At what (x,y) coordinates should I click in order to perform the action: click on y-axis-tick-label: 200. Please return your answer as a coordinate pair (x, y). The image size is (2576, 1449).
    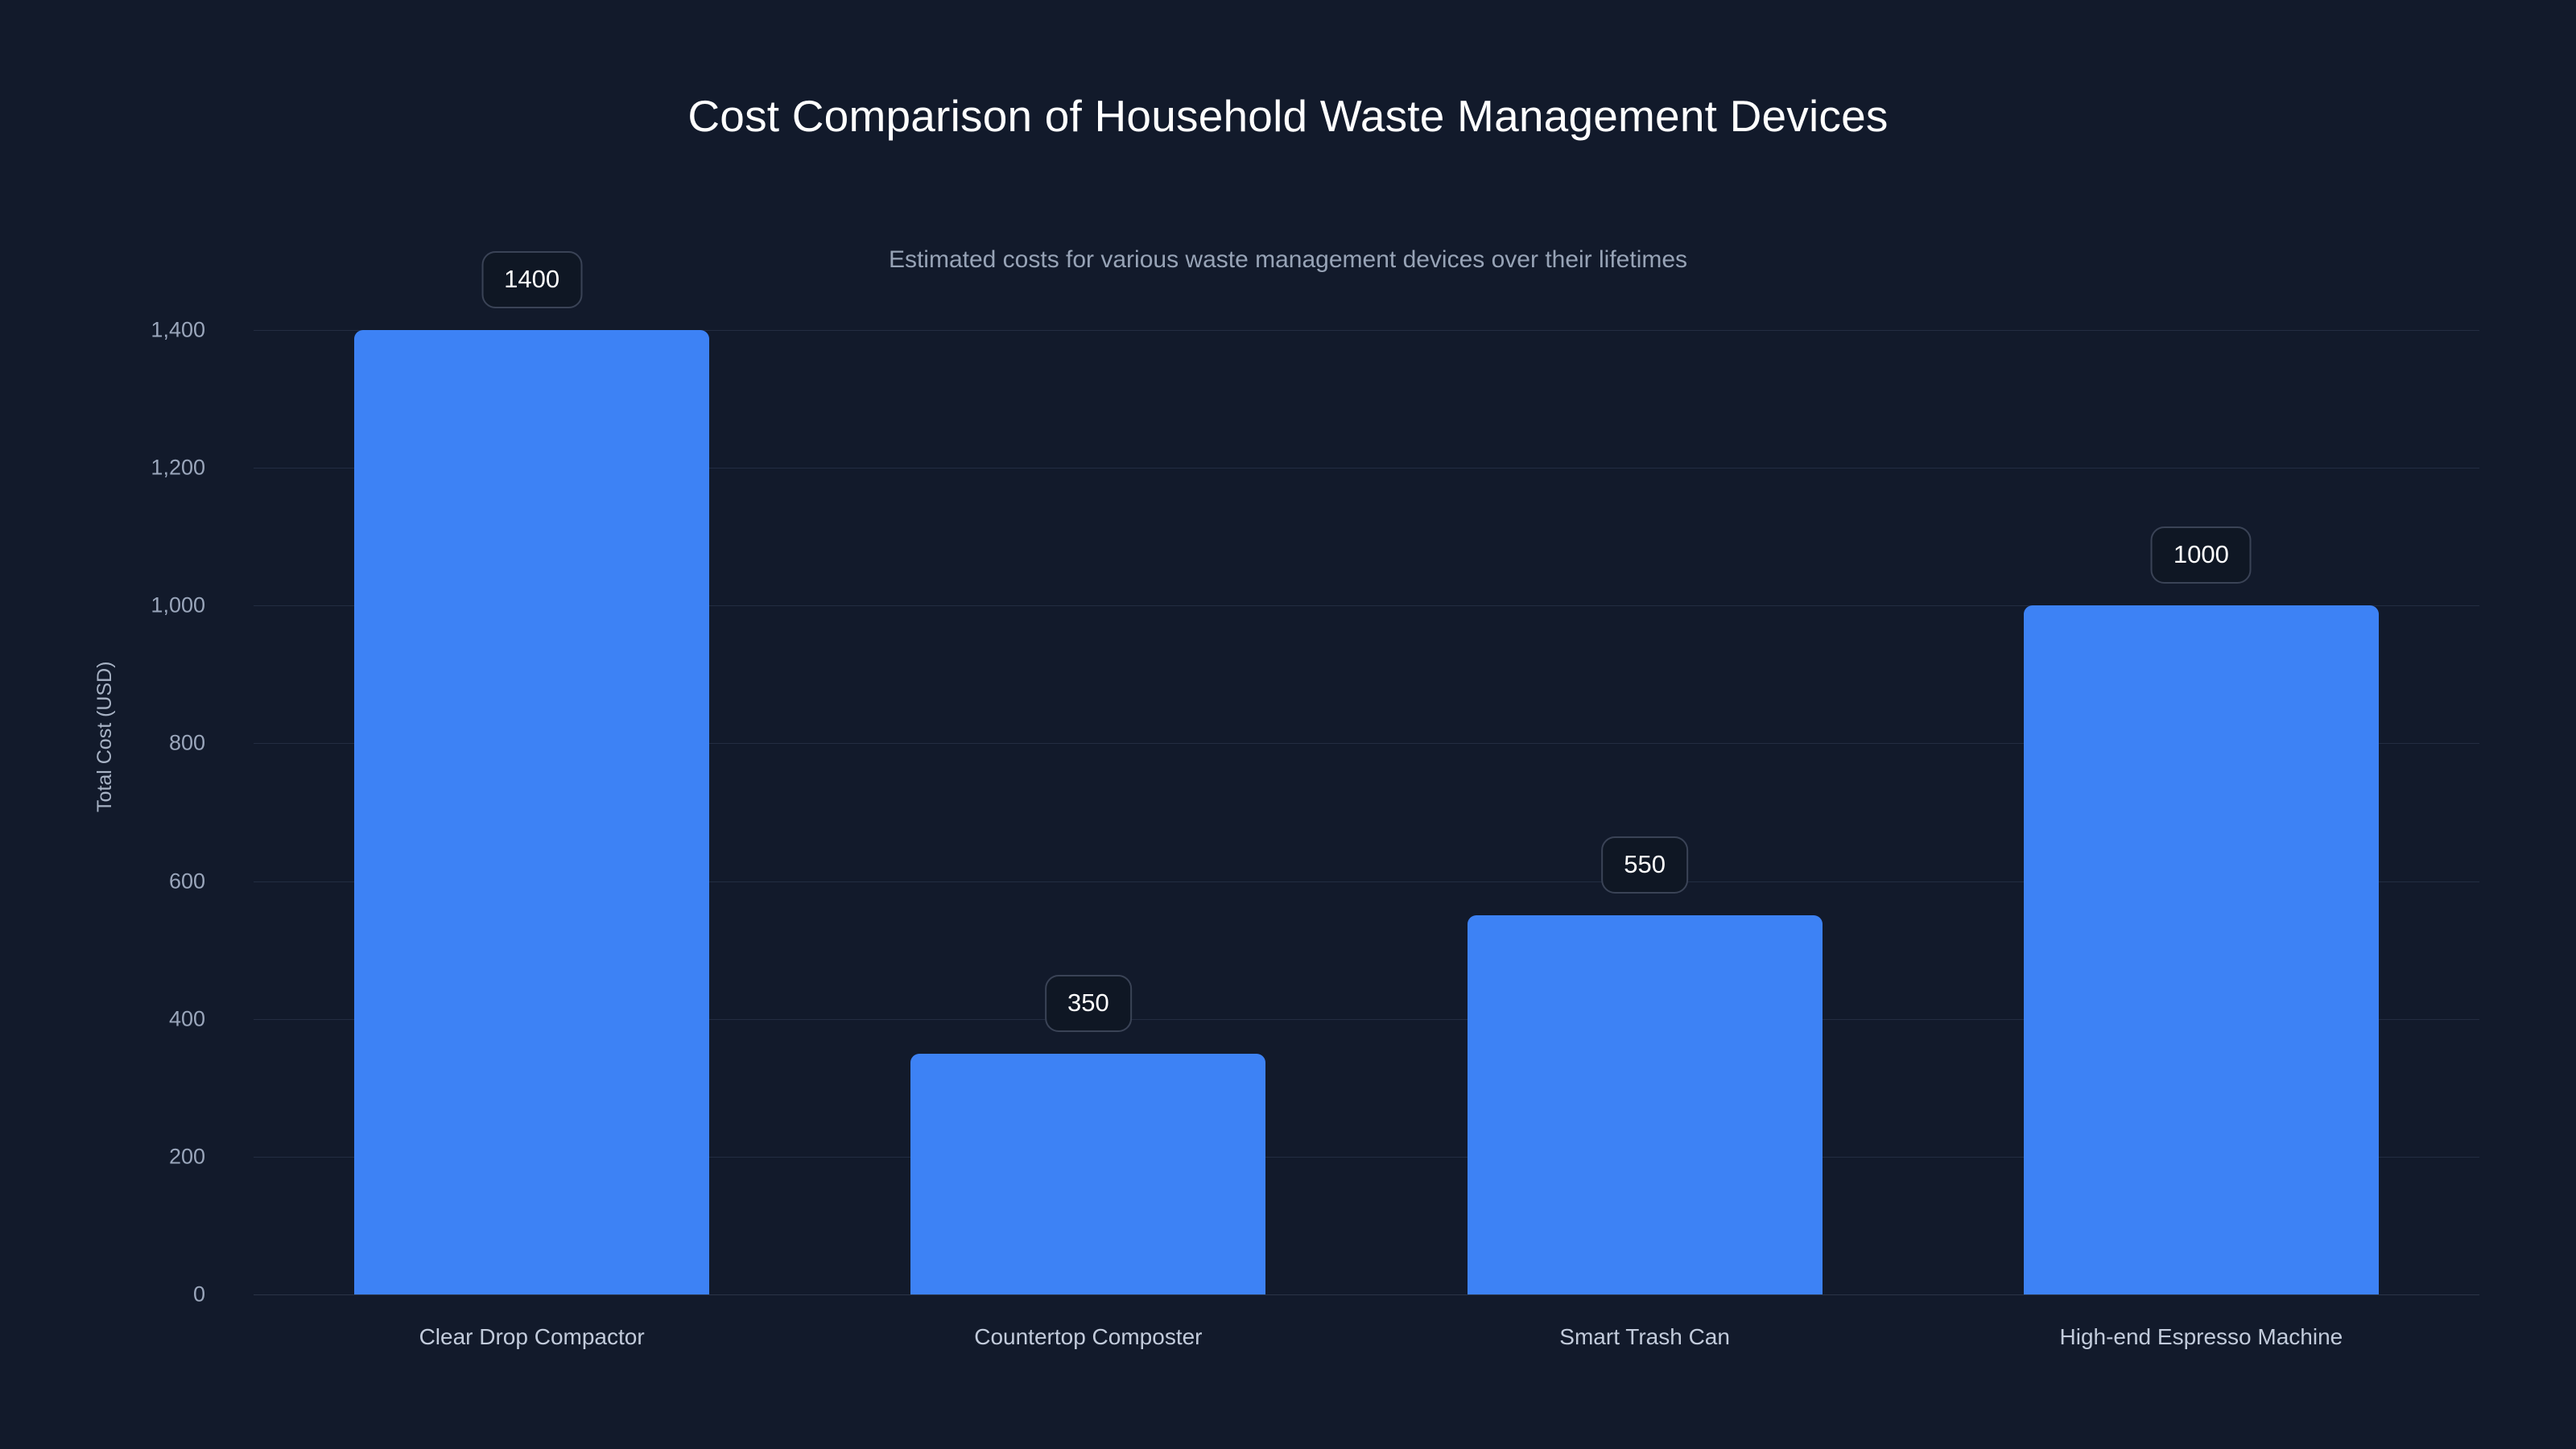
    Looking at the image, I should click on (186, 1156).